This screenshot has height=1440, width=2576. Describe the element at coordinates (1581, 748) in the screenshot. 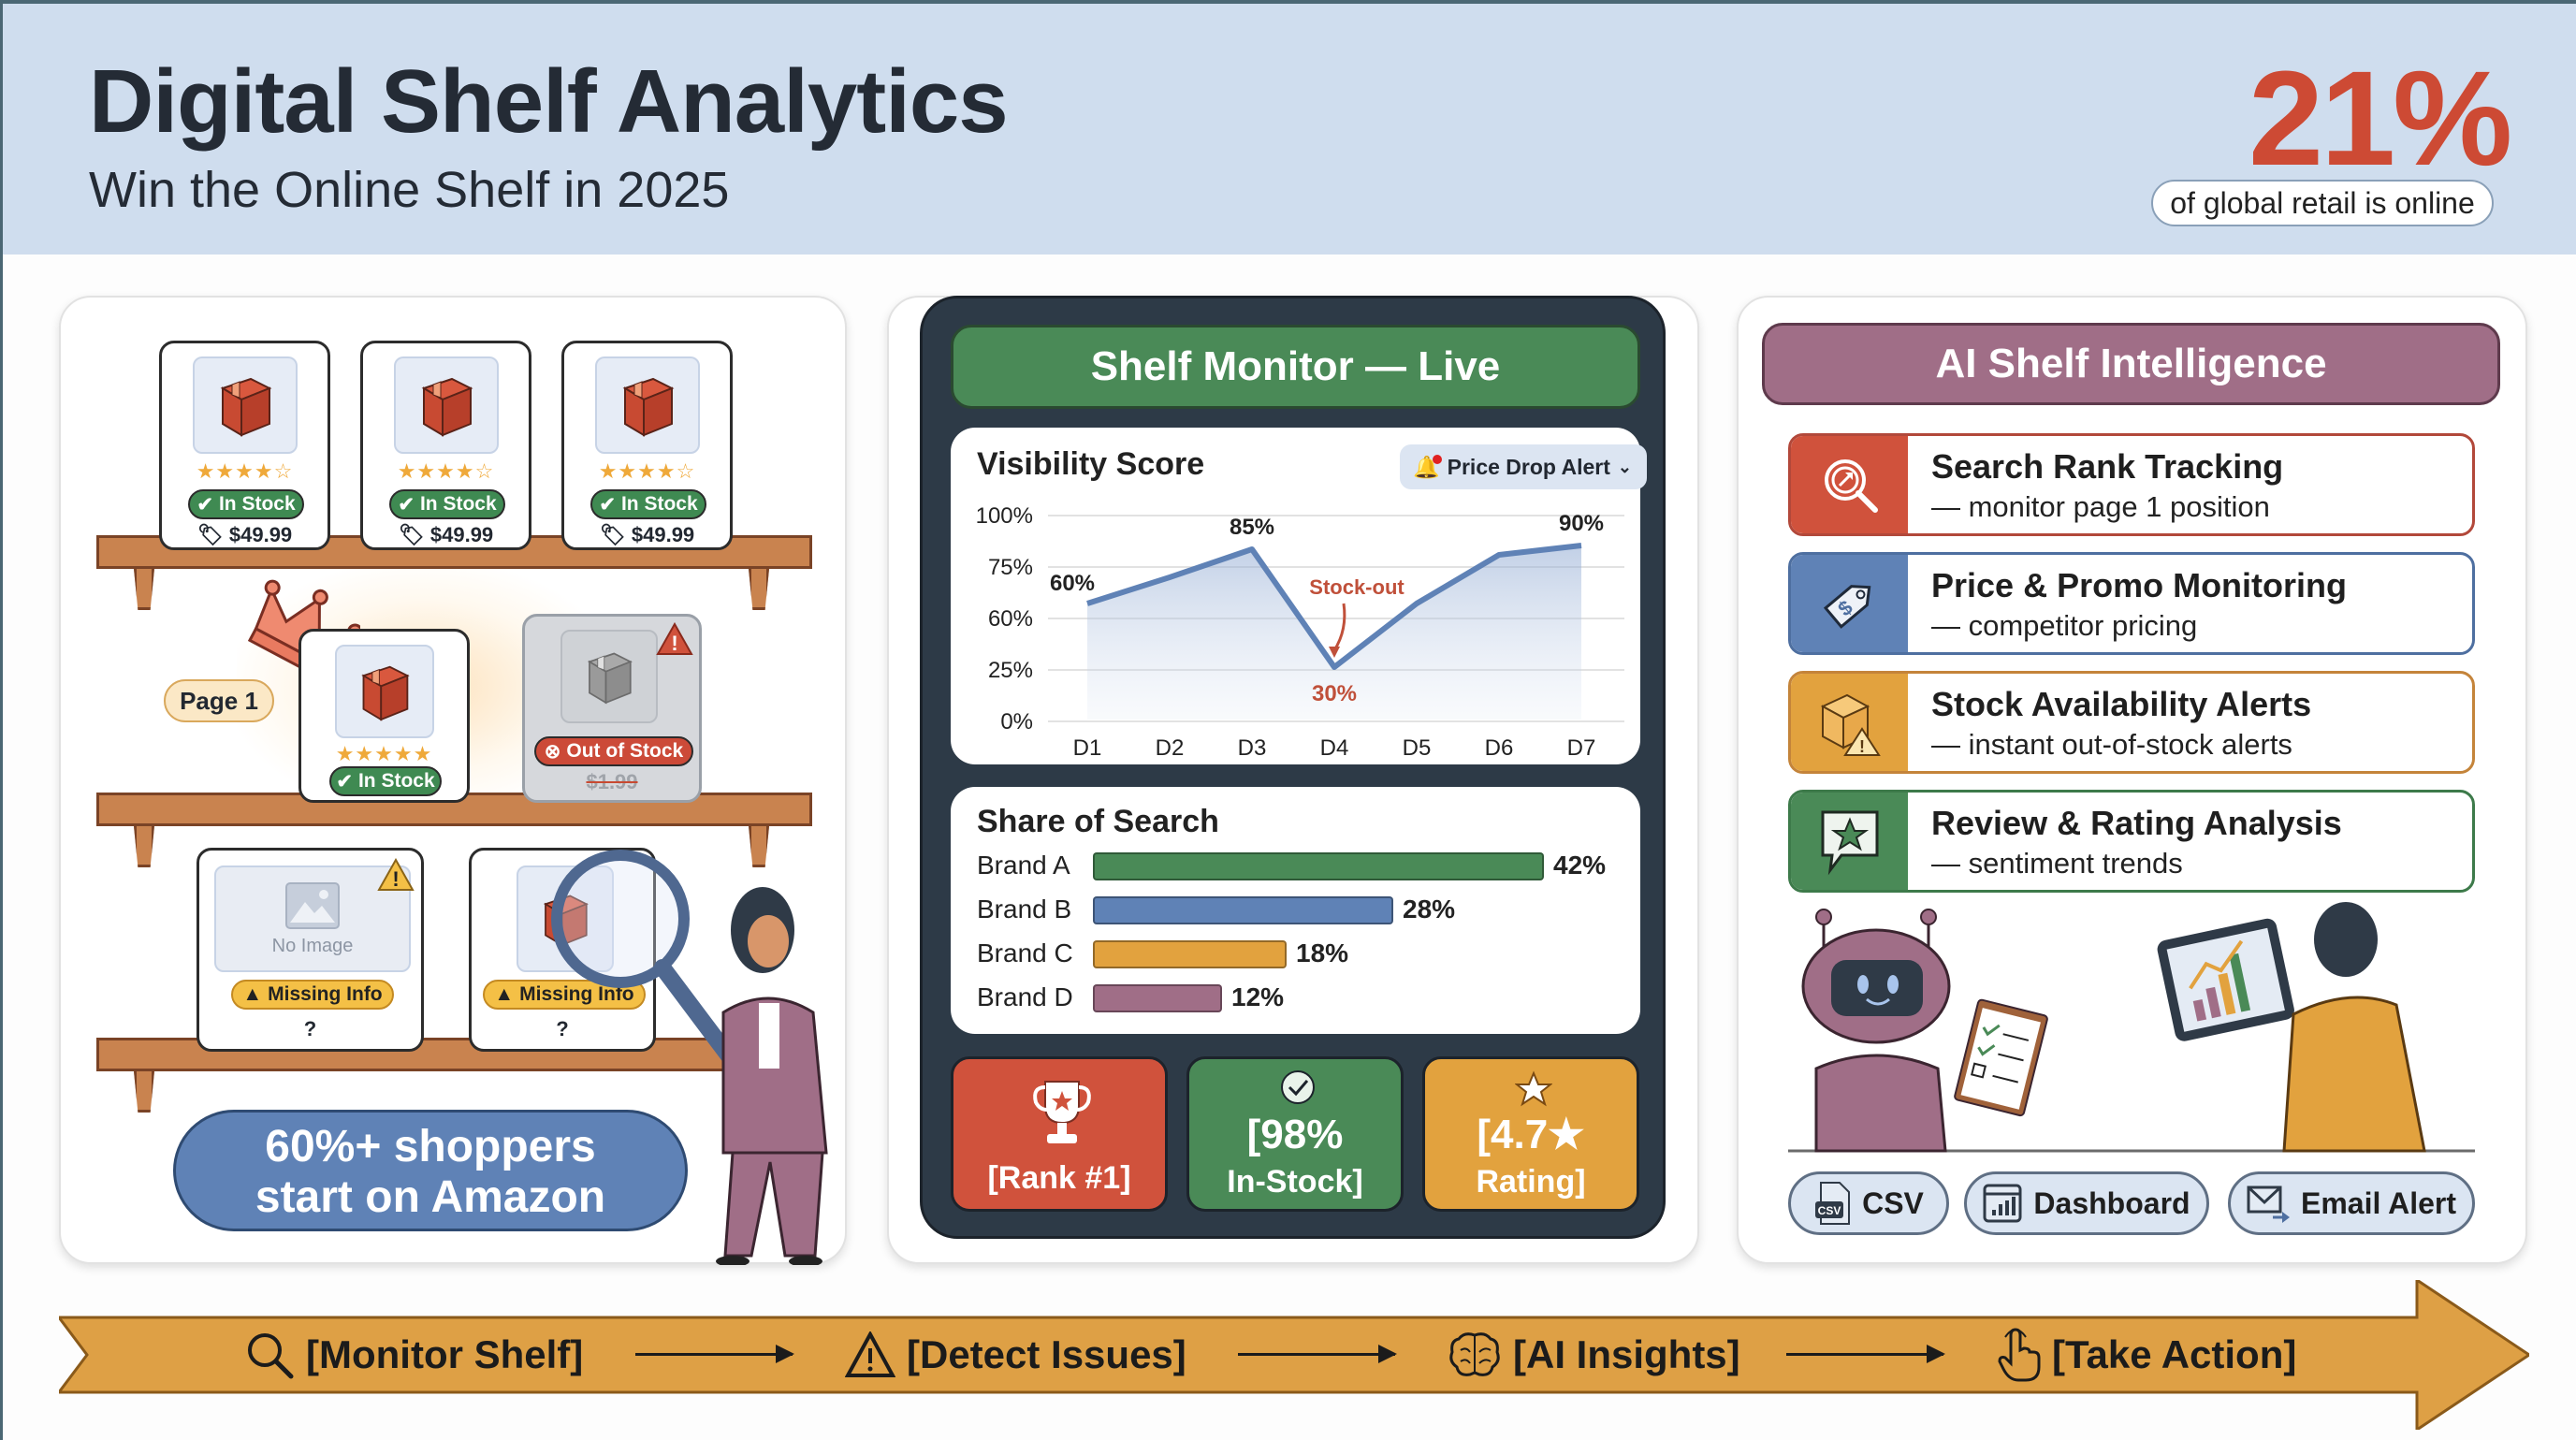

I see `svg-text: D7` at that location.